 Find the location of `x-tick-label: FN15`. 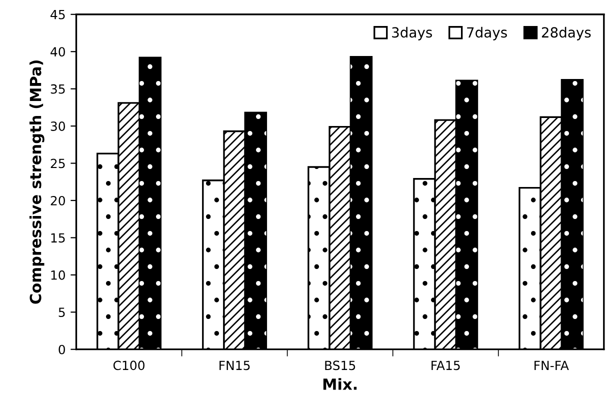

x-tick-label: FN15 is located at coordinates (235, 365).